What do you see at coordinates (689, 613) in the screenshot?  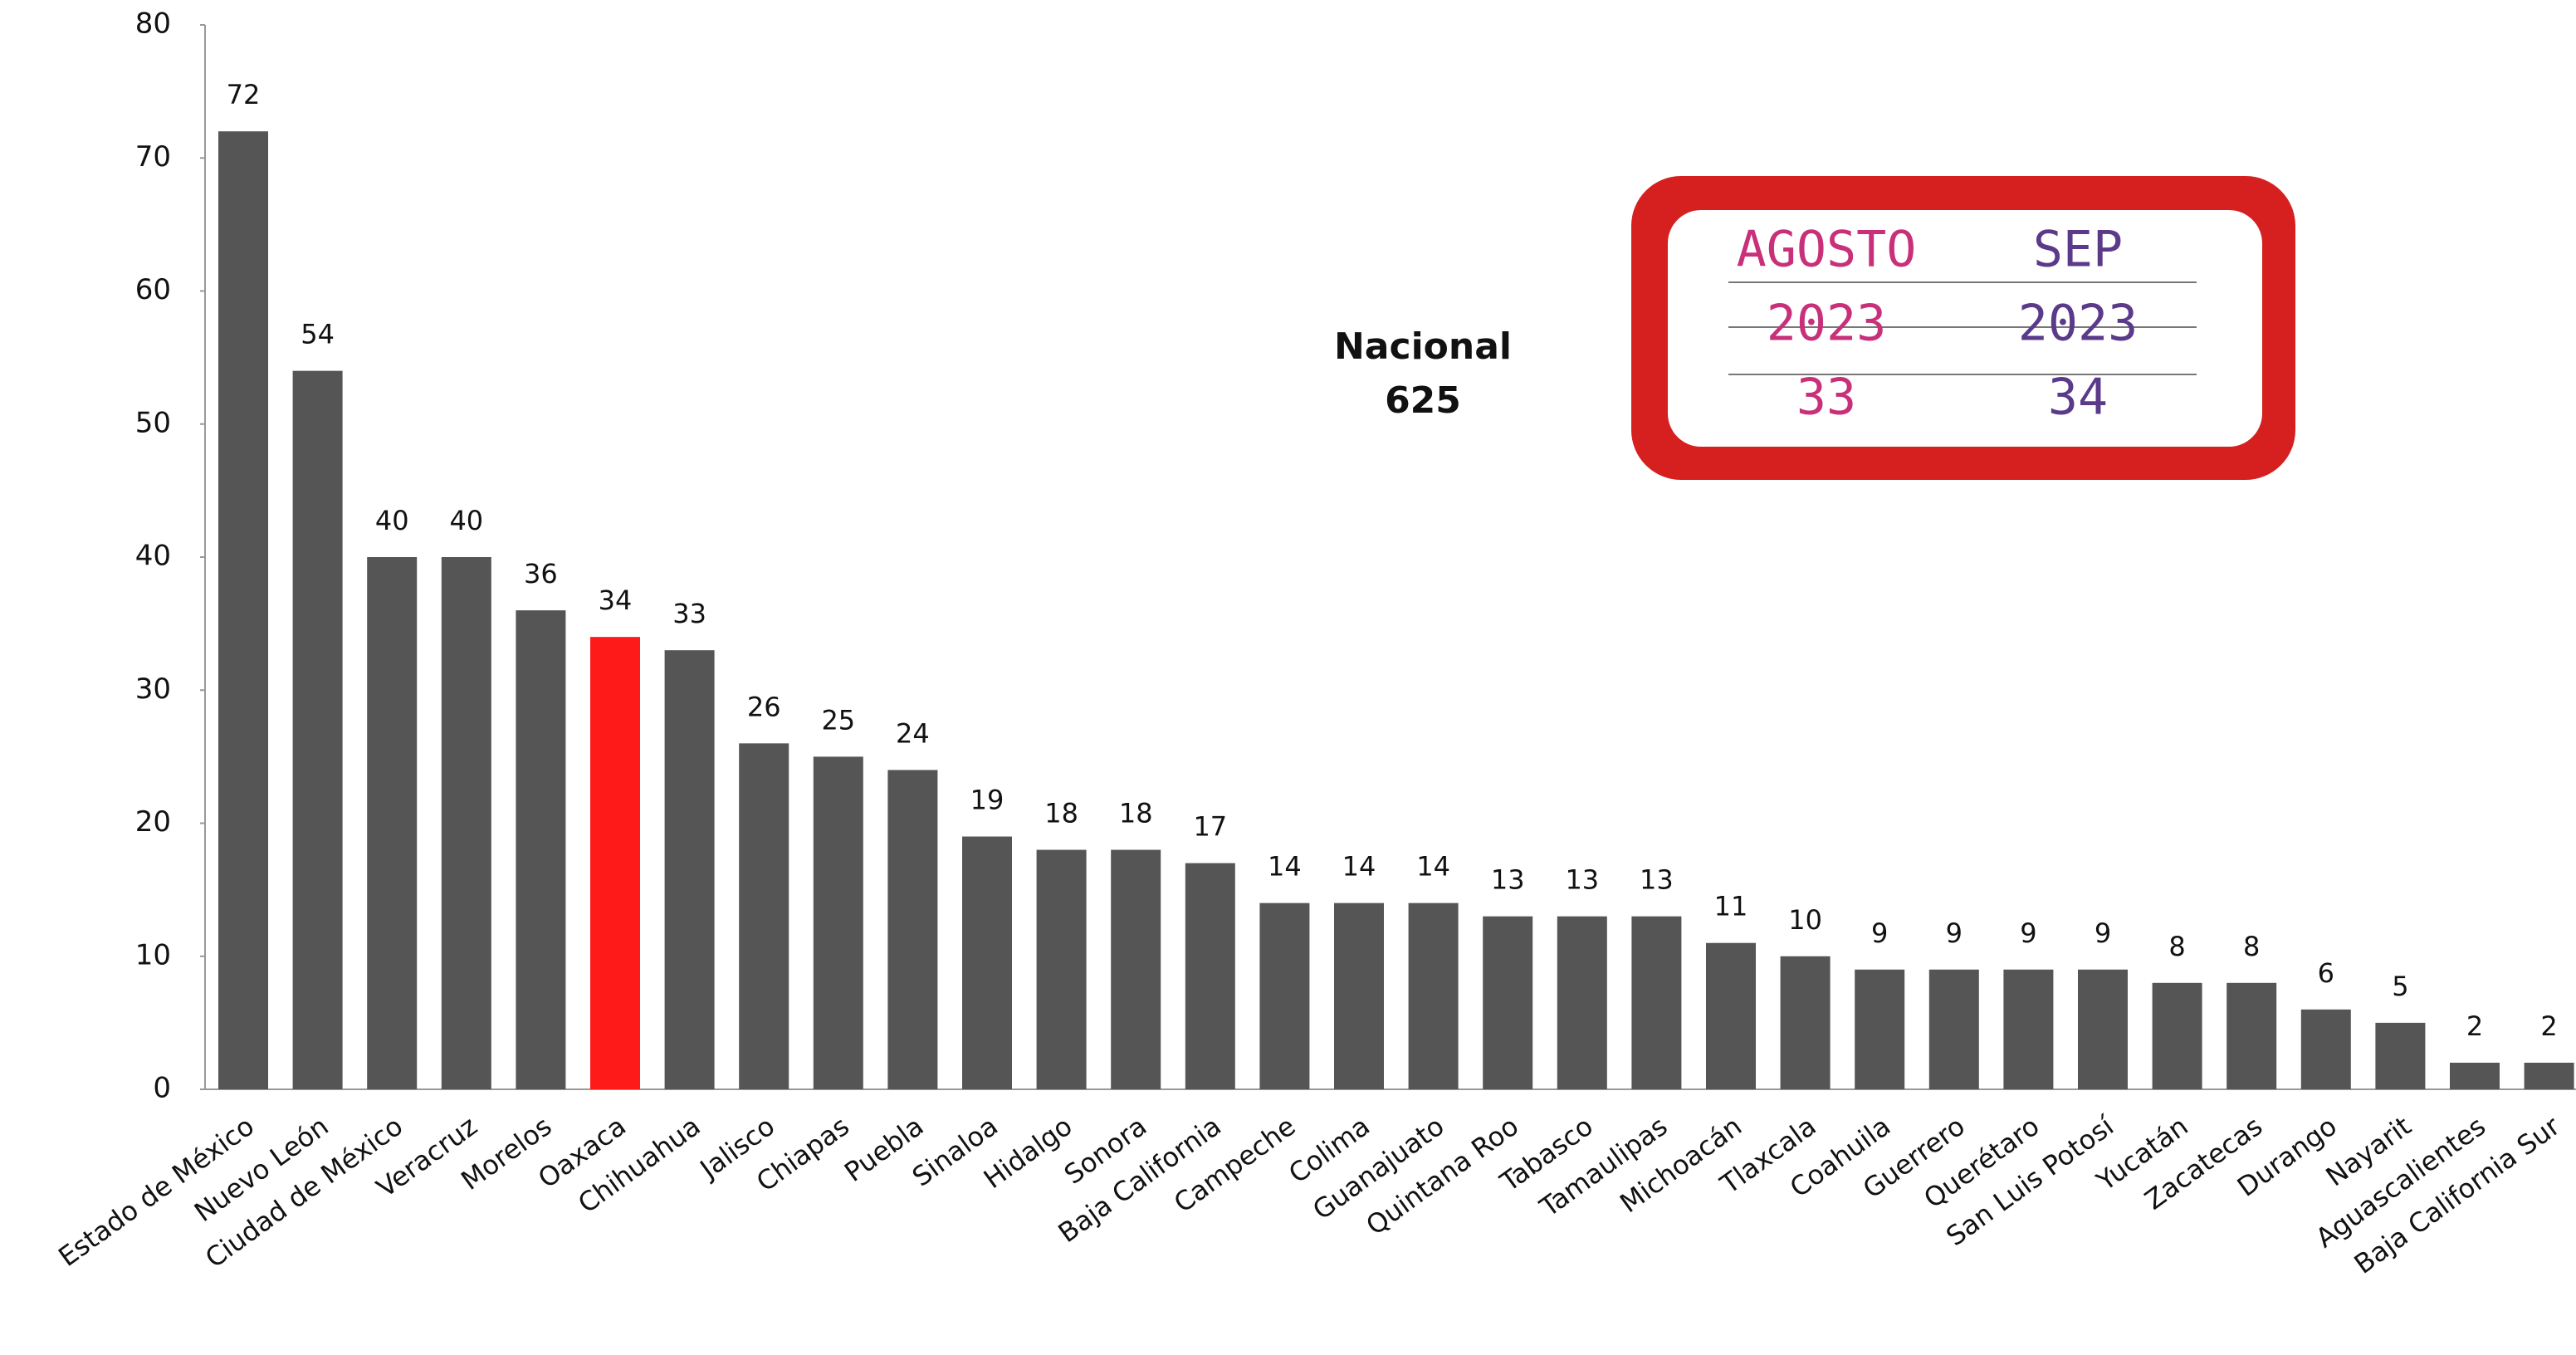 I see `value-label: 33` at bounding box center [689, 613].